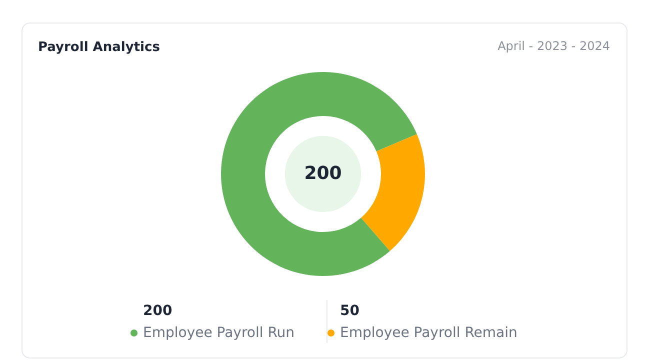 Image resolution: width=647 pixels, height=362 pixels. I want to click on data-label: 200, so click(323, 173).